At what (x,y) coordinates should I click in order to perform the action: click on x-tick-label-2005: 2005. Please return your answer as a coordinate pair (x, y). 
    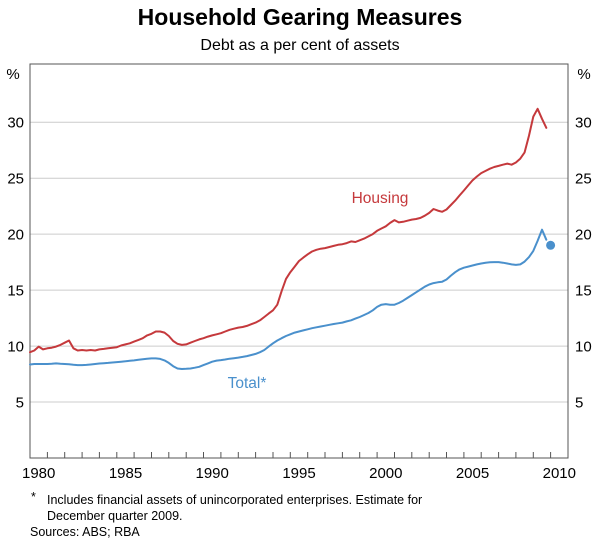
    Looking at the image, I should click on (472, 473).